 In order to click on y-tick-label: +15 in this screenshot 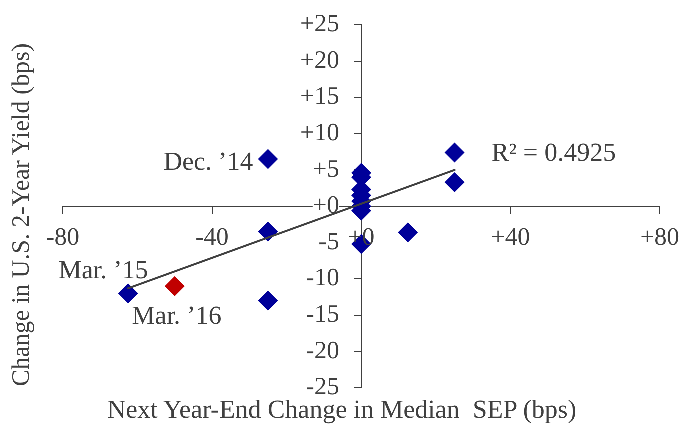, I will do `click(320, 96)`.